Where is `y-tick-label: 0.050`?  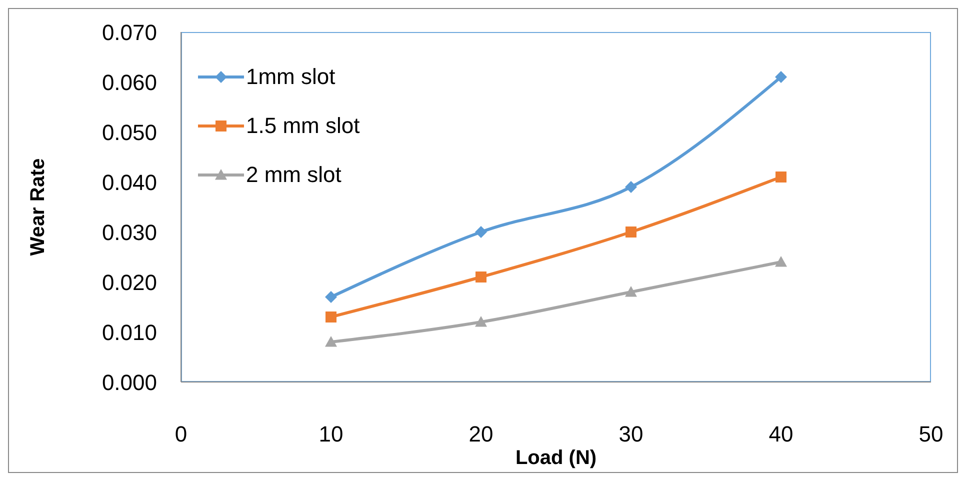 y-tick-label: 0.050 is located at coordinates (129, 132).